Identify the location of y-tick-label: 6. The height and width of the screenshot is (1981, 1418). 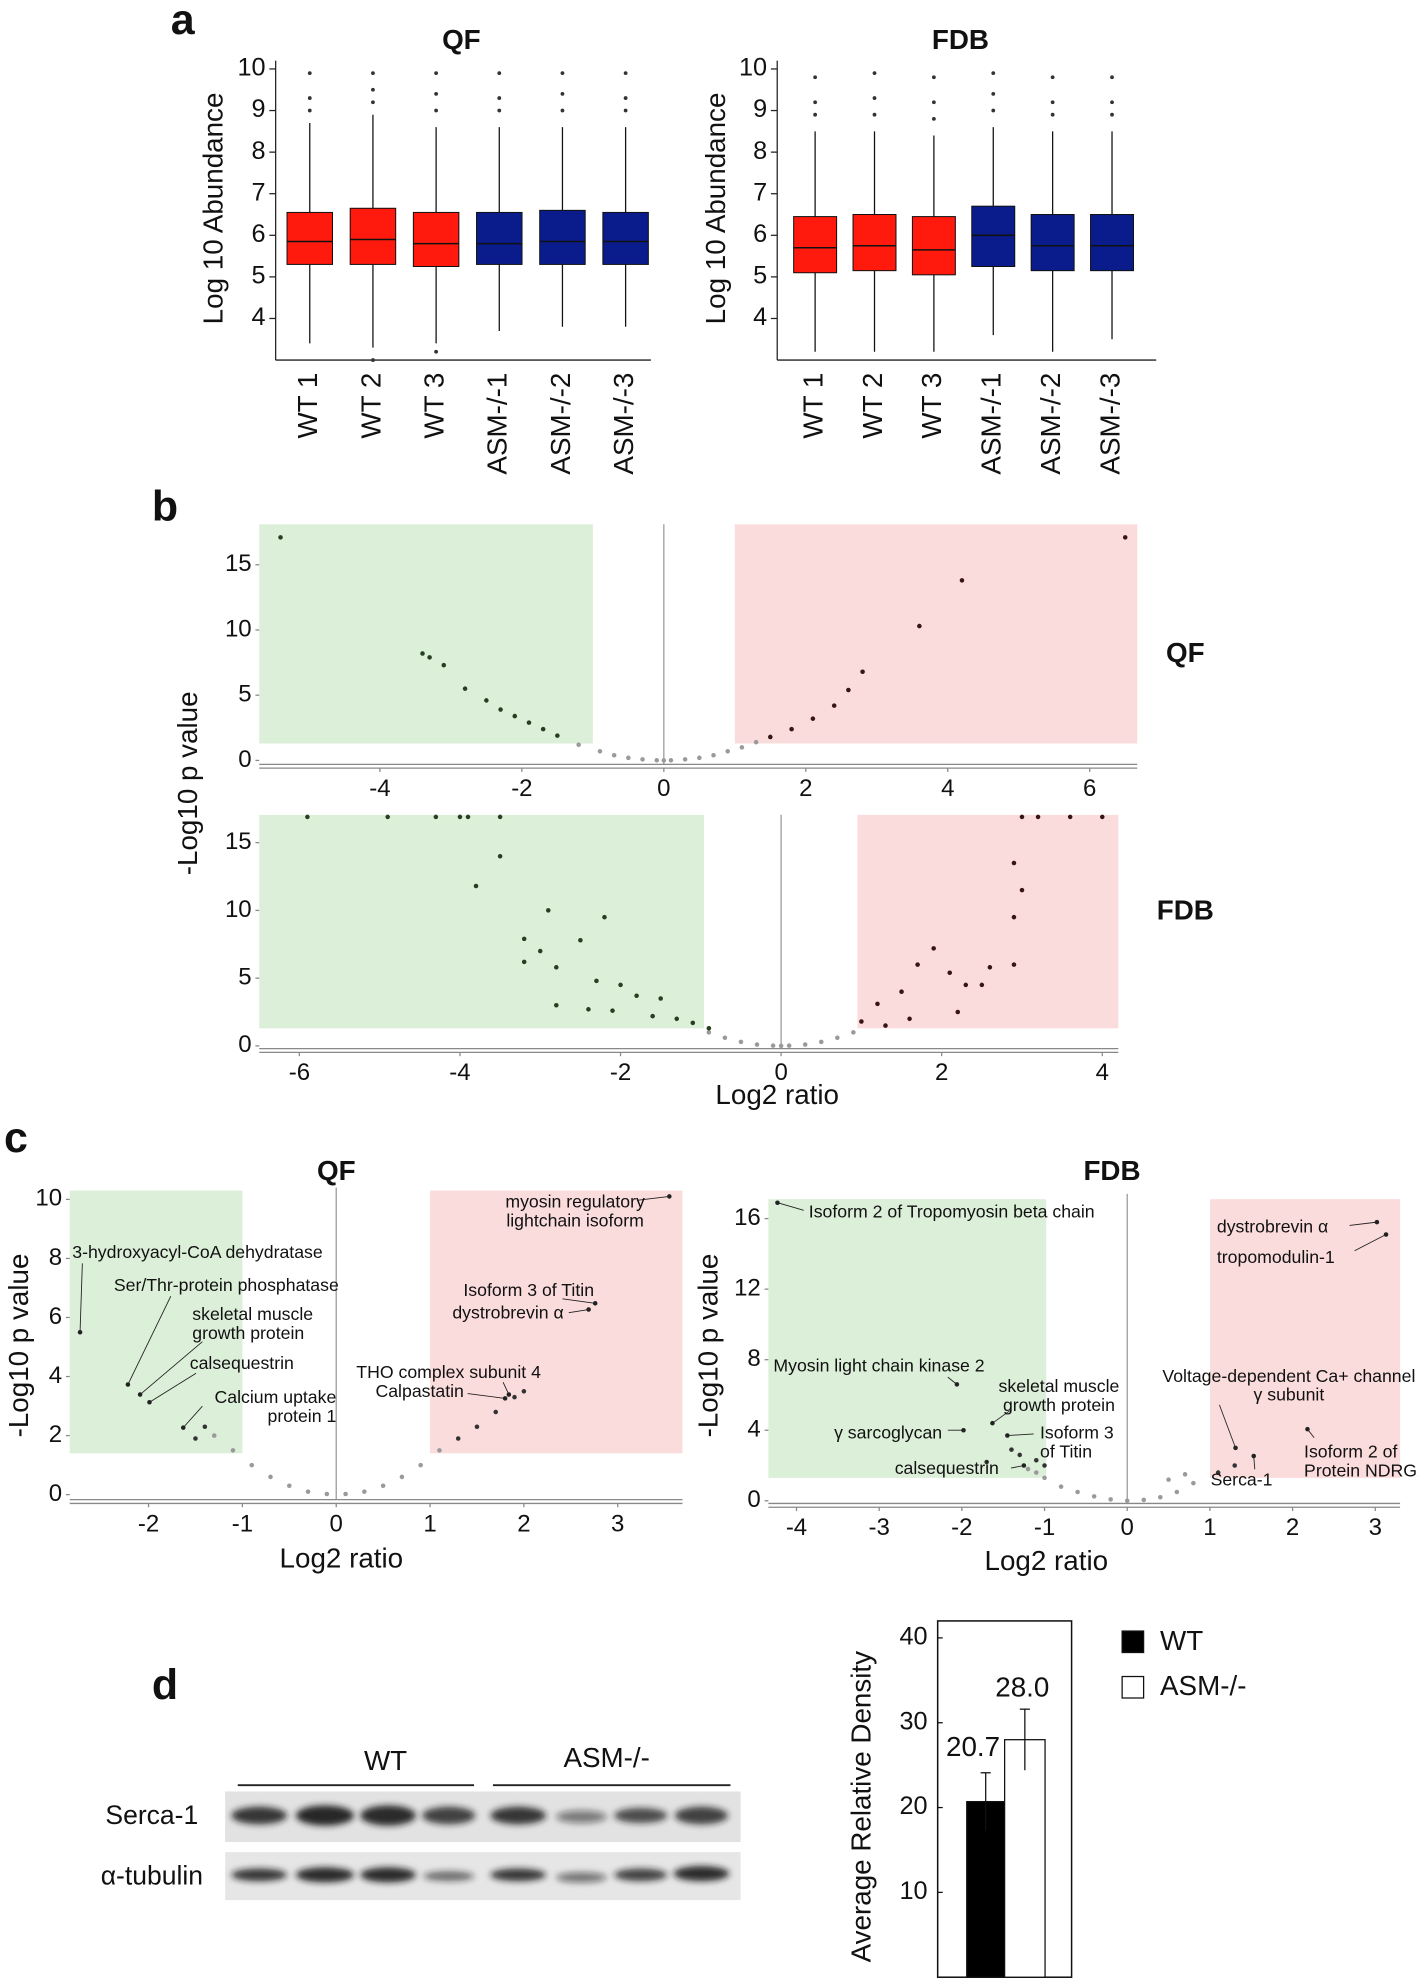
(259, 234).